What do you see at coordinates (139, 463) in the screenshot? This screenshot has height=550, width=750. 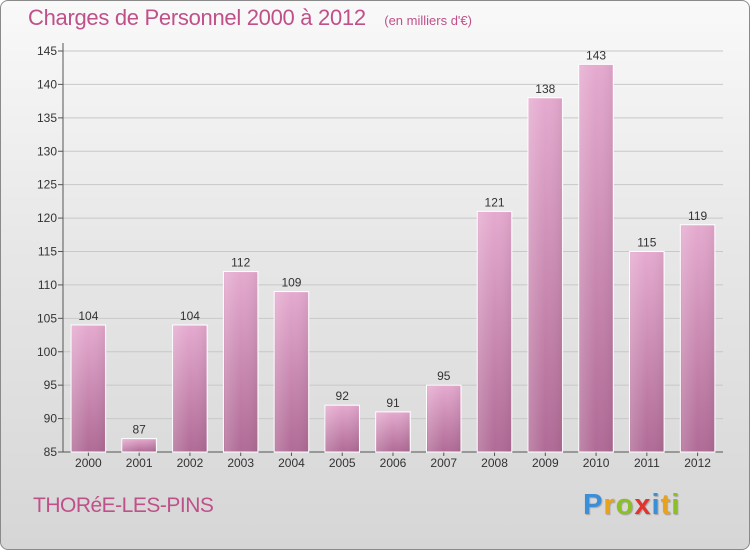 I see `x-tick-label: 2001` at bounding box center [139, 463].